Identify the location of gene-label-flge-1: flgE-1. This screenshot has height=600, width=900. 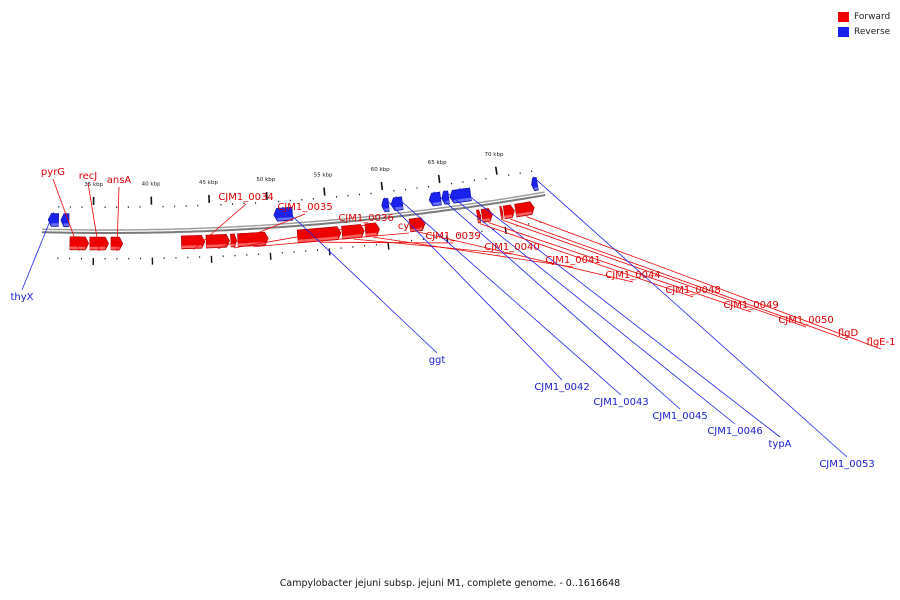
(881, 342).